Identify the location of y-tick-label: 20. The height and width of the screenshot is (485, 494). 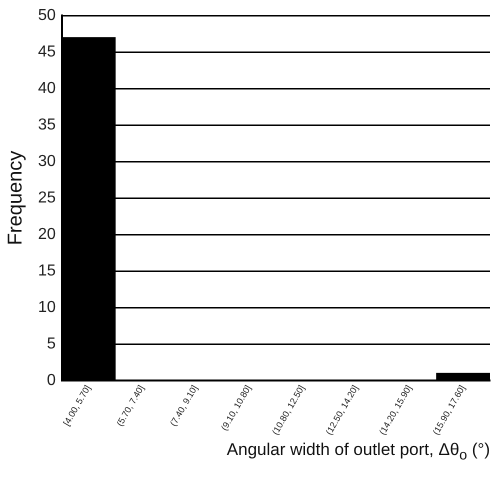
(47, 234).